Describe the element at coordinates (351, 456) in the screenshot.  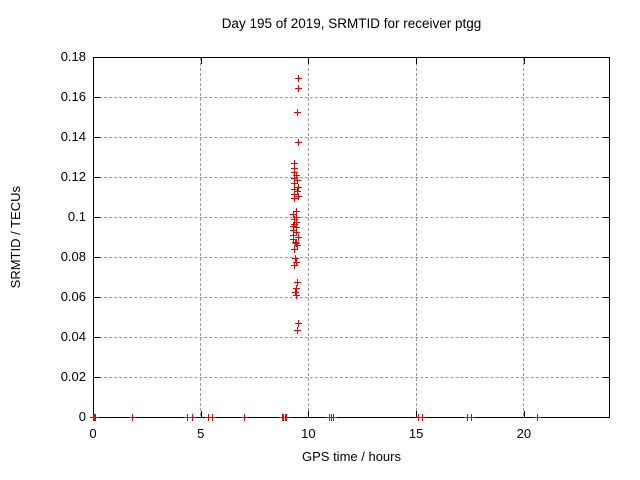
I see `x-axis-label: GPS time / hours` at that location.